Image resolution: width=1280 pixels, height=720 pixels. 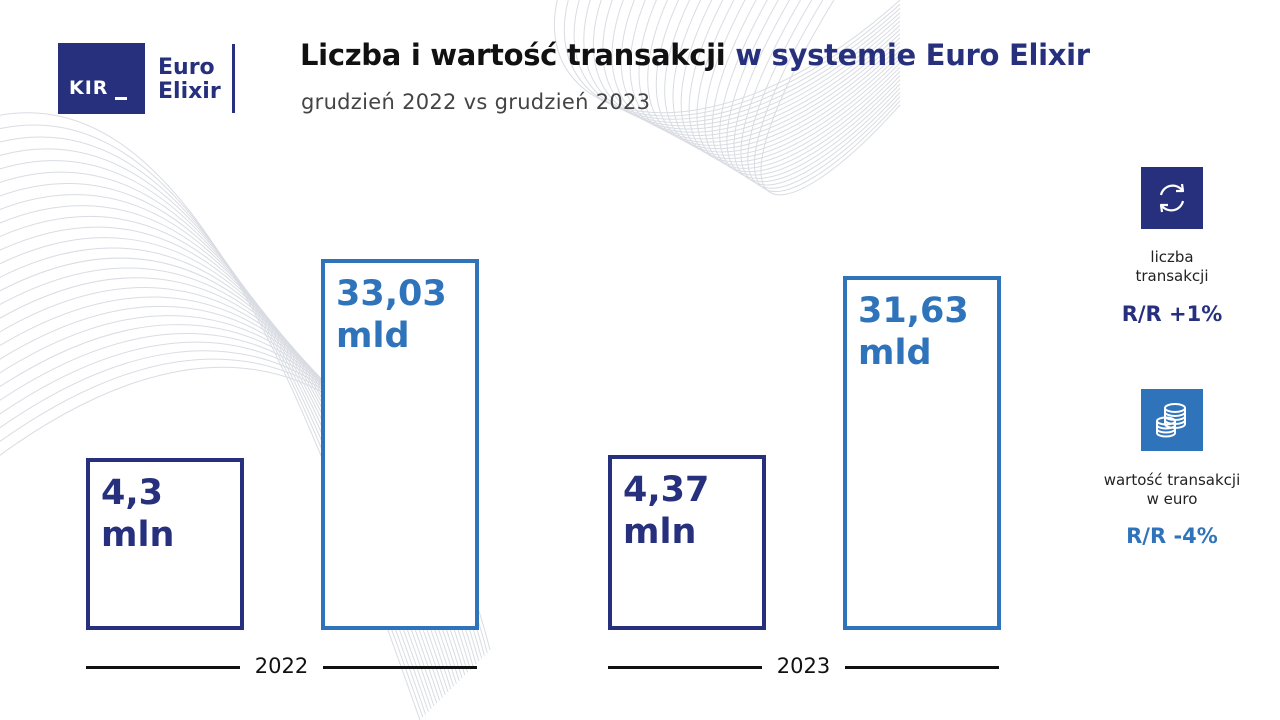 What do you see at coordinates (912, 55) in the screenshot?
I see `title-part-2: w systemie Euro Elixir` at bounding box center [912, 55].